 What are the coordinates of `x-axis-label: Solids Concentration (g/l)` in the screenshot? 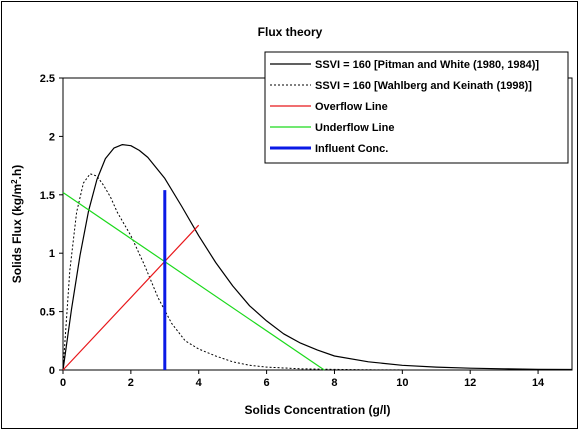 It's located at (318, 410).